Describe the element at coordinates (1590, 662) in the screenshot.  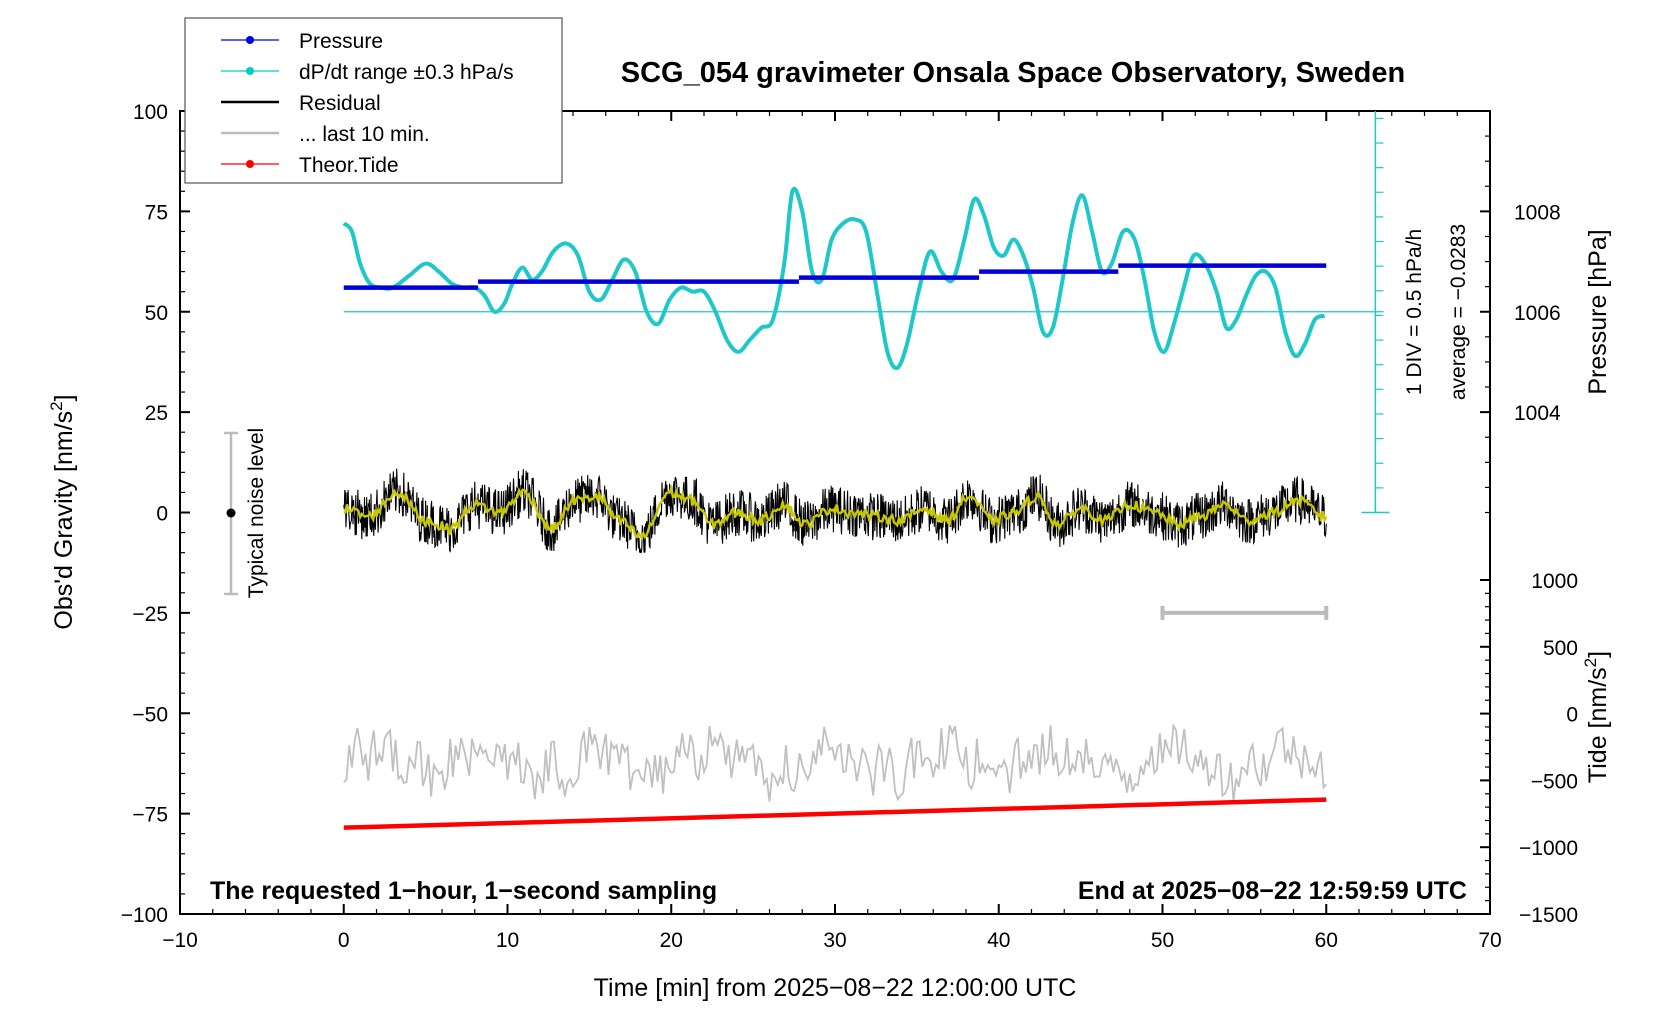
I see `tide-axis-title-sup: 2` at that location.